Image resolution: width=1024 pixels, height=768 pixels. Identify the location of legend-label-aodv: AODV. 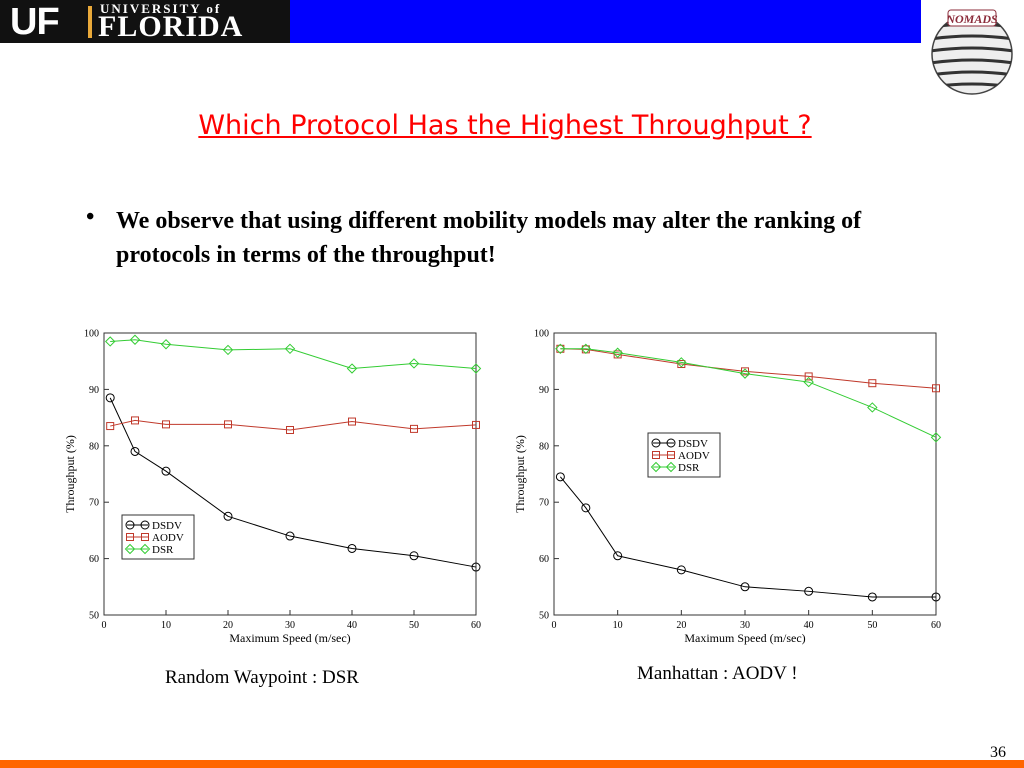
(168, 538).